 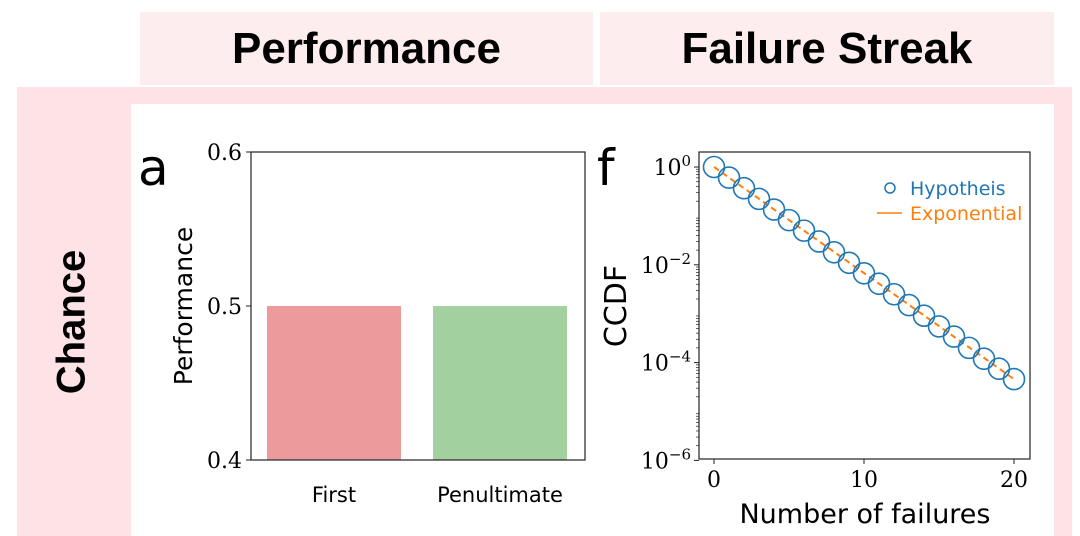 I want to click on panel-label-f: f, so click(x=606, y=168).